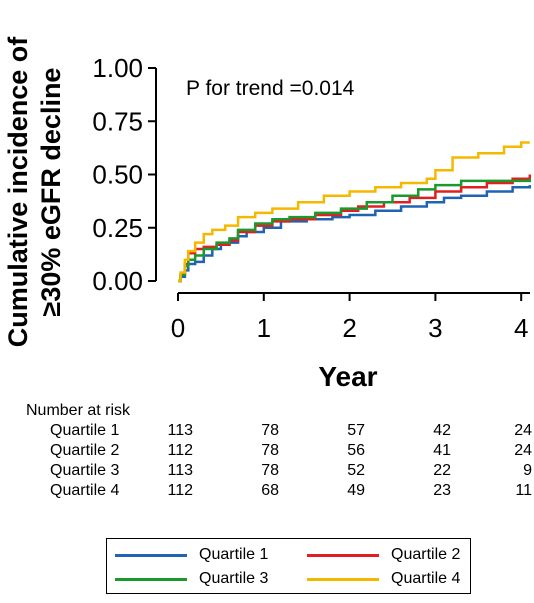 Image resolution: width=534 pixels, height=603 pixels. What do you see at coordinates (521, 328) in the screenshot?
I see `x-tick-label: 4` at bounding box center [521, 328].